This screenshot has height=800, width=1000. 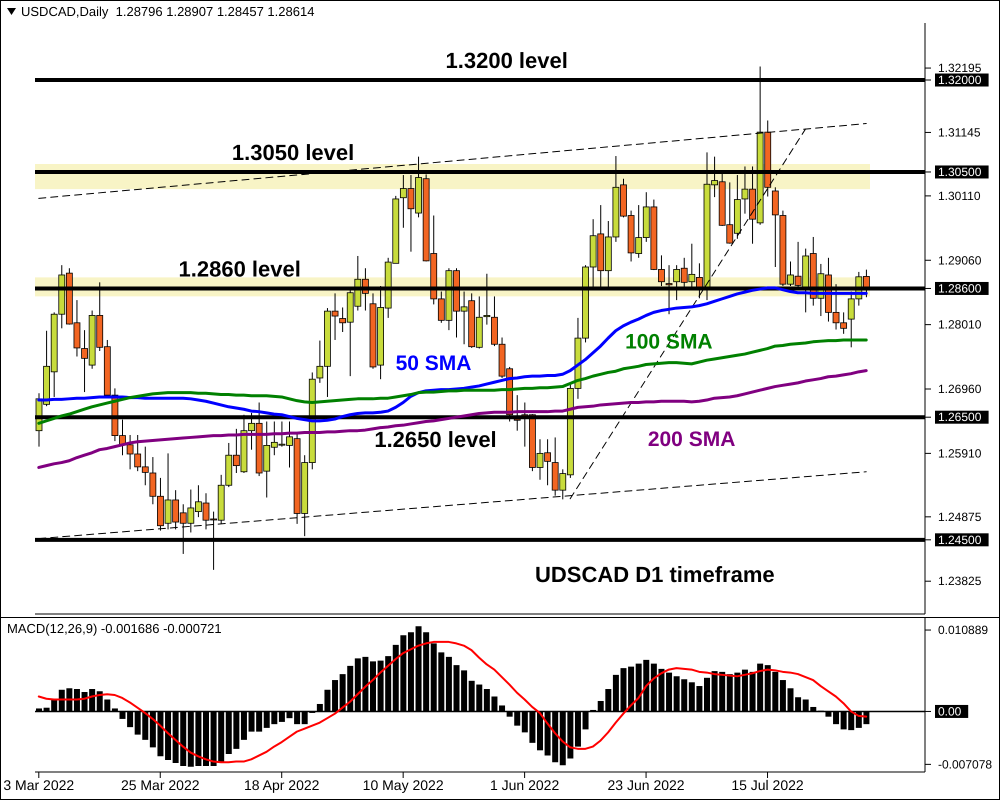 I want to click on y-tick-label: 1.26500, so click(x=960, y=417).